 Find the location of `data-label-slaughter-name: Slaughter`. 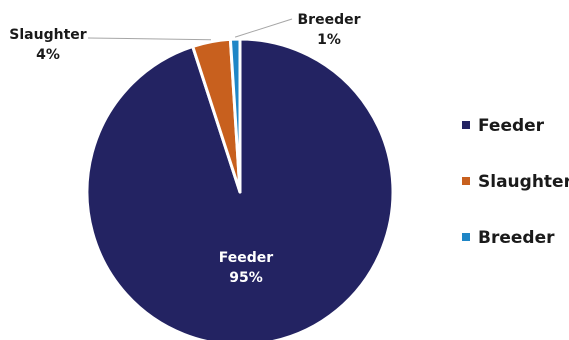

data-label-slaughter-name: Slaughter is located at coordinates (47, 35).